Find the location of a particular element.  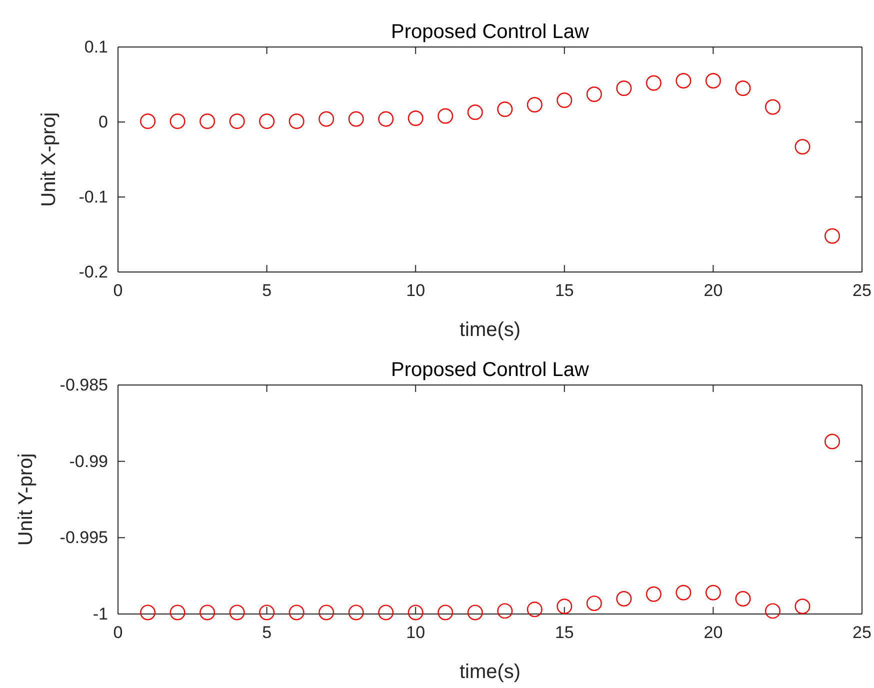

y-tick-label: -0.1 is located at coordinates (93, 196).